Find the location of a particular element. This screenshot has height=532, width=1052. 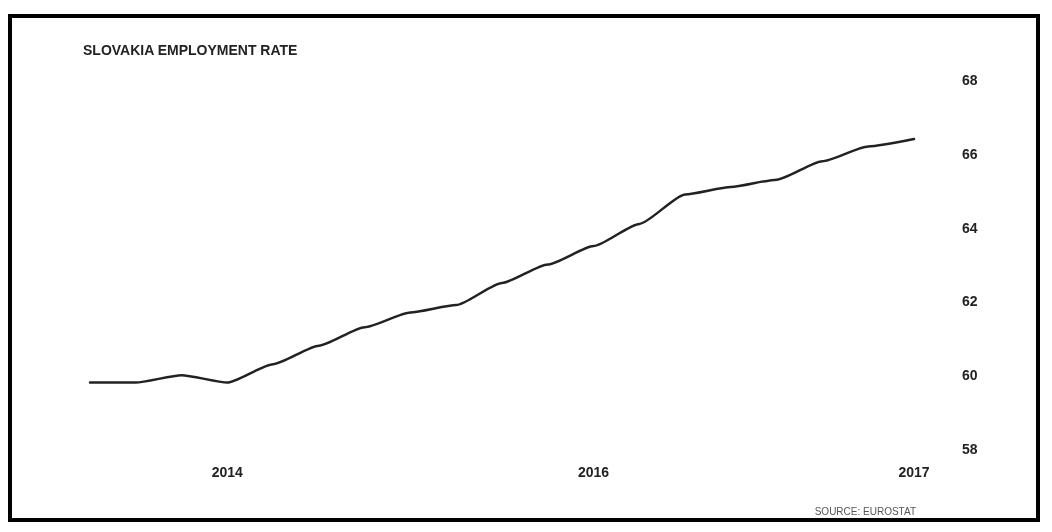

source-note: SOURCE: EUROSTAT is located at coordinates (865, 511).